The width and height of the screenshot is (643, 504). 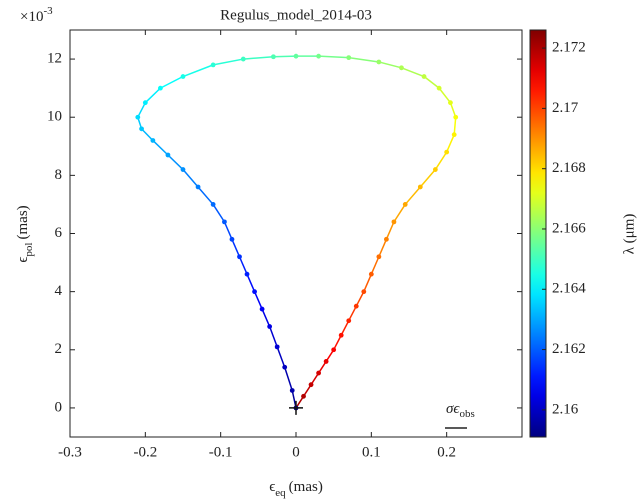 I want to click on colorbar-tick-label: 2.16, so click(x=565, y=409).